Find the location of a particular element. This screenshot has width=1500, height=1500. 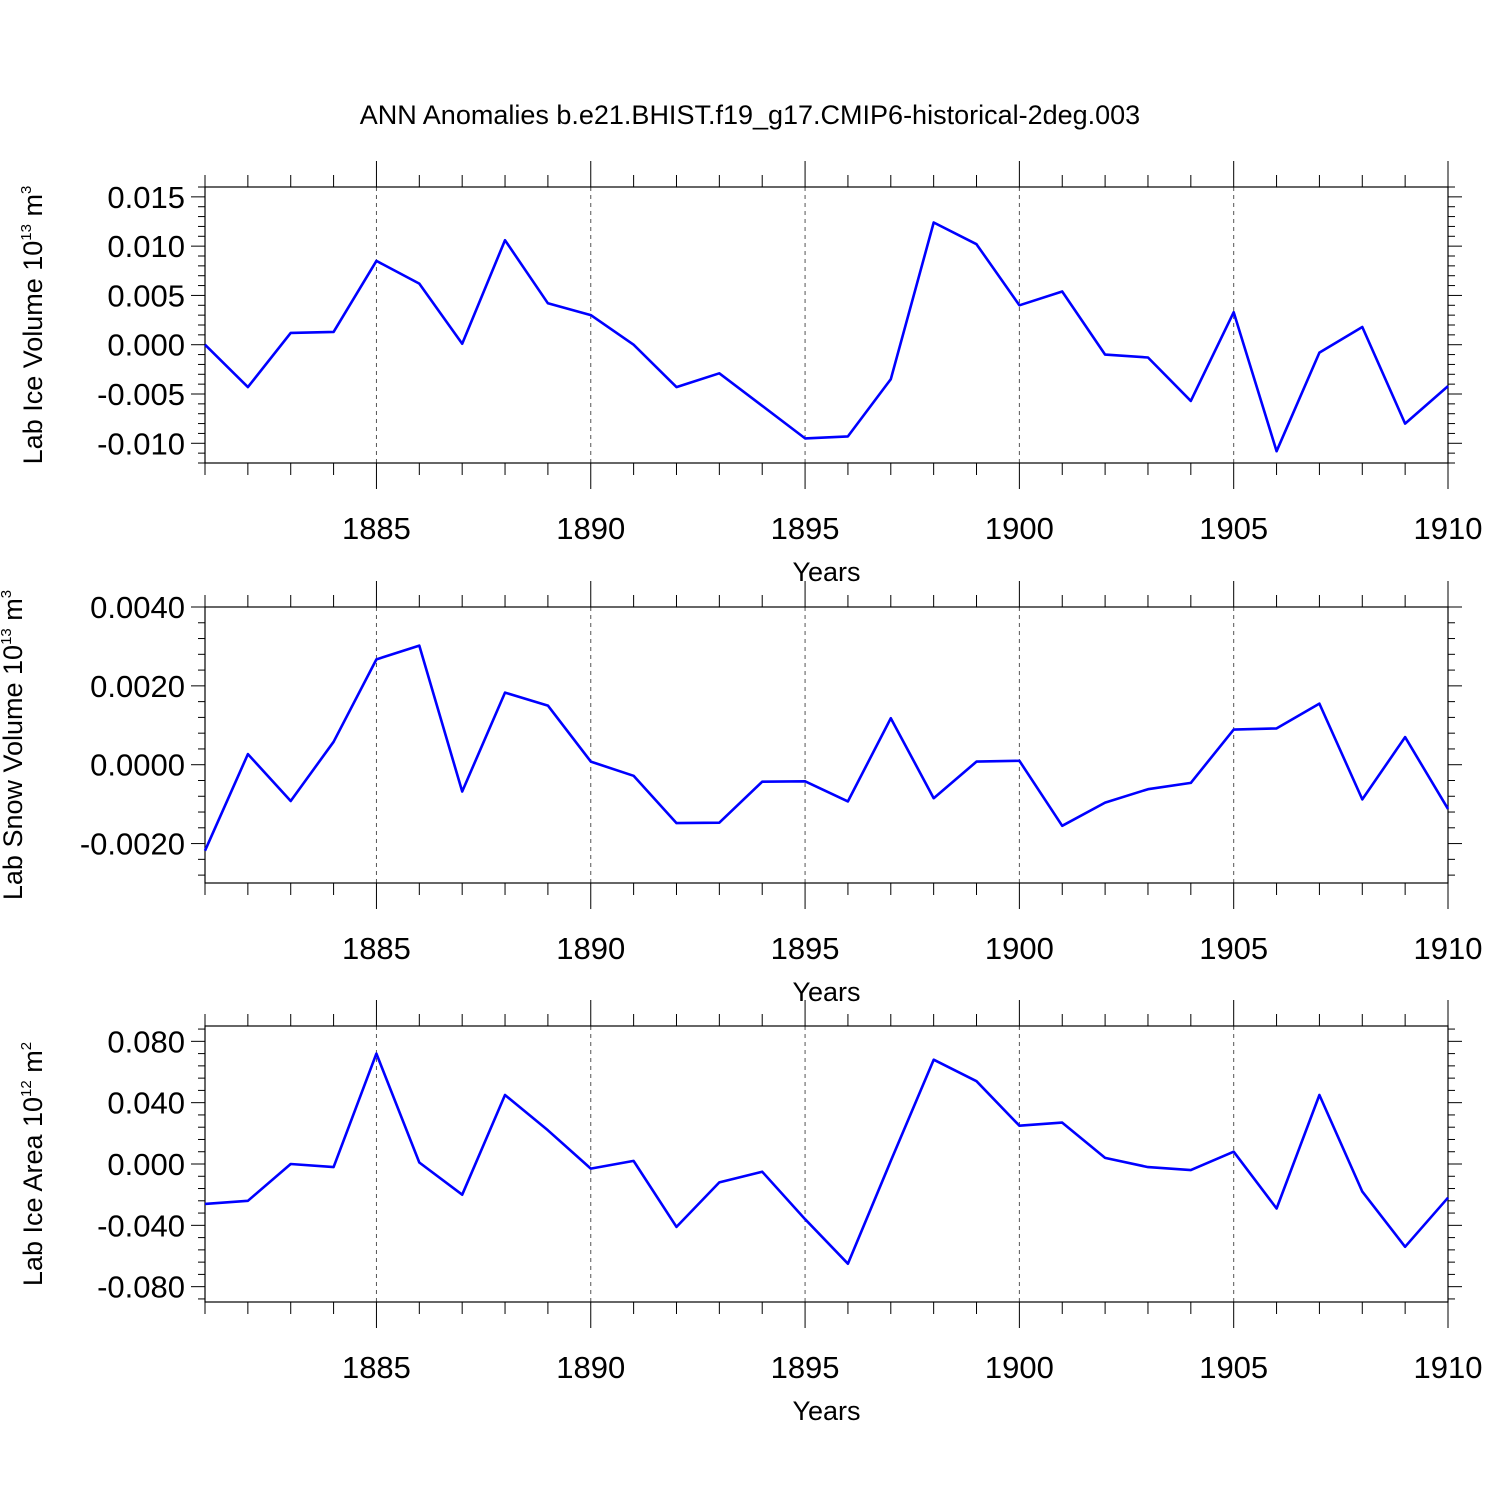

y-tick-label: -0.040 is located at coordinates (141, 1225).